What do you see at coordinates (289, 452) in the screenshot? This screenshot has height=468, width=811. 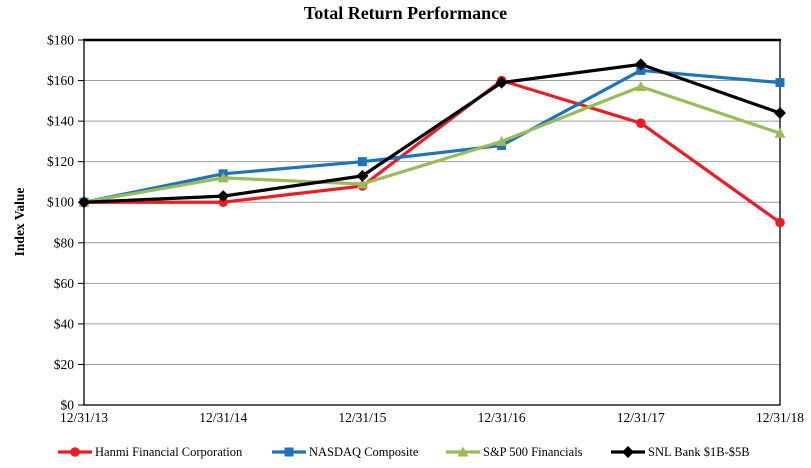 I see `square-marker-swatch-icon` at bounding box center [289, 452].